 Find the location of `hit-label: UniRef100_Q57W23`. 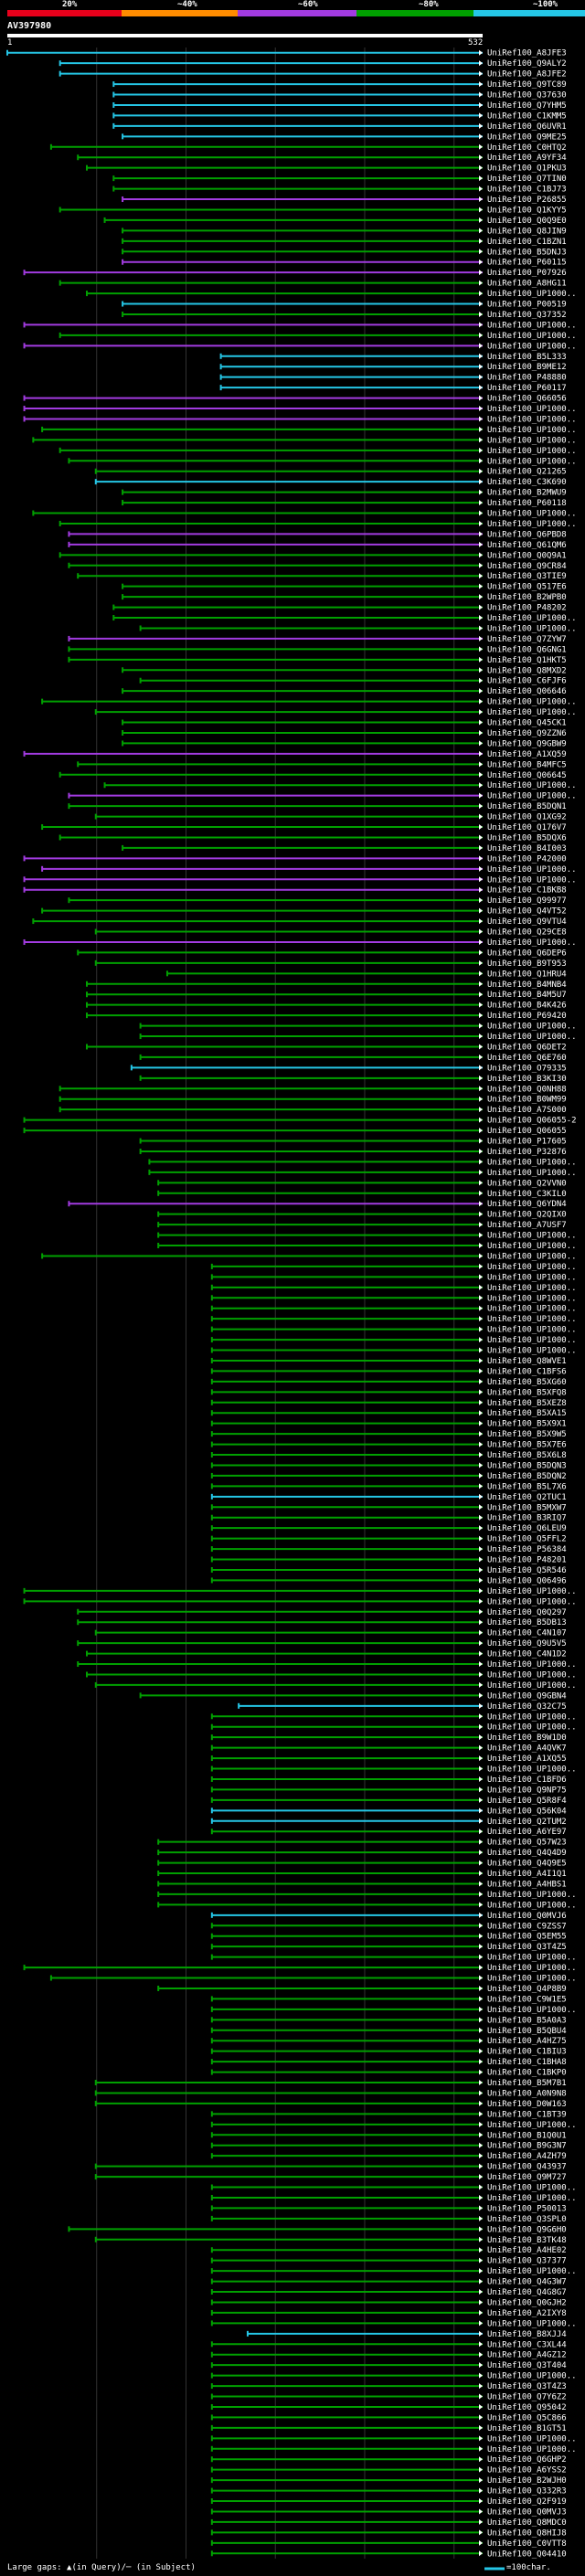

hit-label: UniRef100_Q57W23 is located at coordinates (527, 1843).